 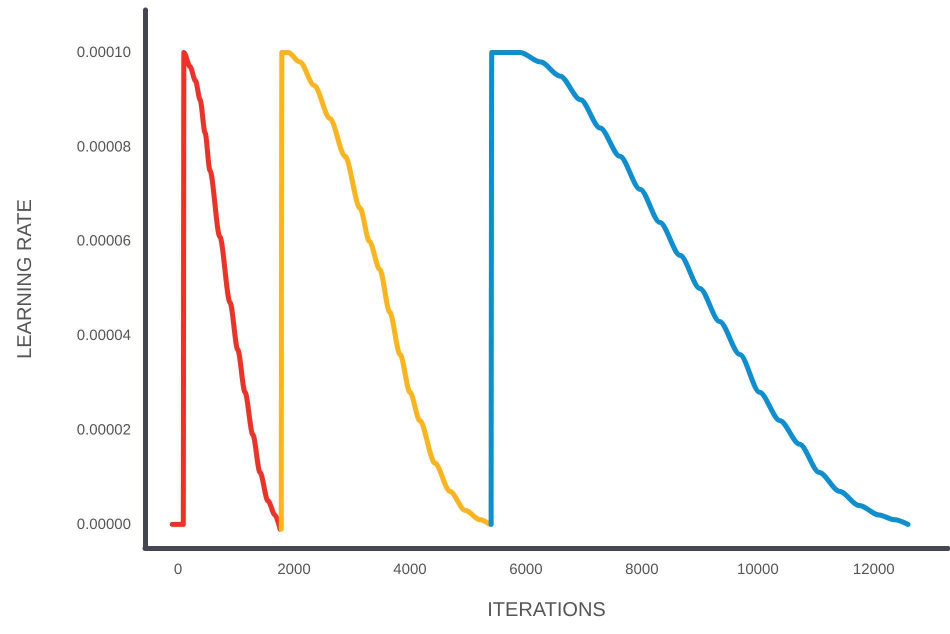 What do you see at coordinates (103, 52) in the screenshot?
I see `y-tick-label: 0.00010` at bounding box center [103, 52].